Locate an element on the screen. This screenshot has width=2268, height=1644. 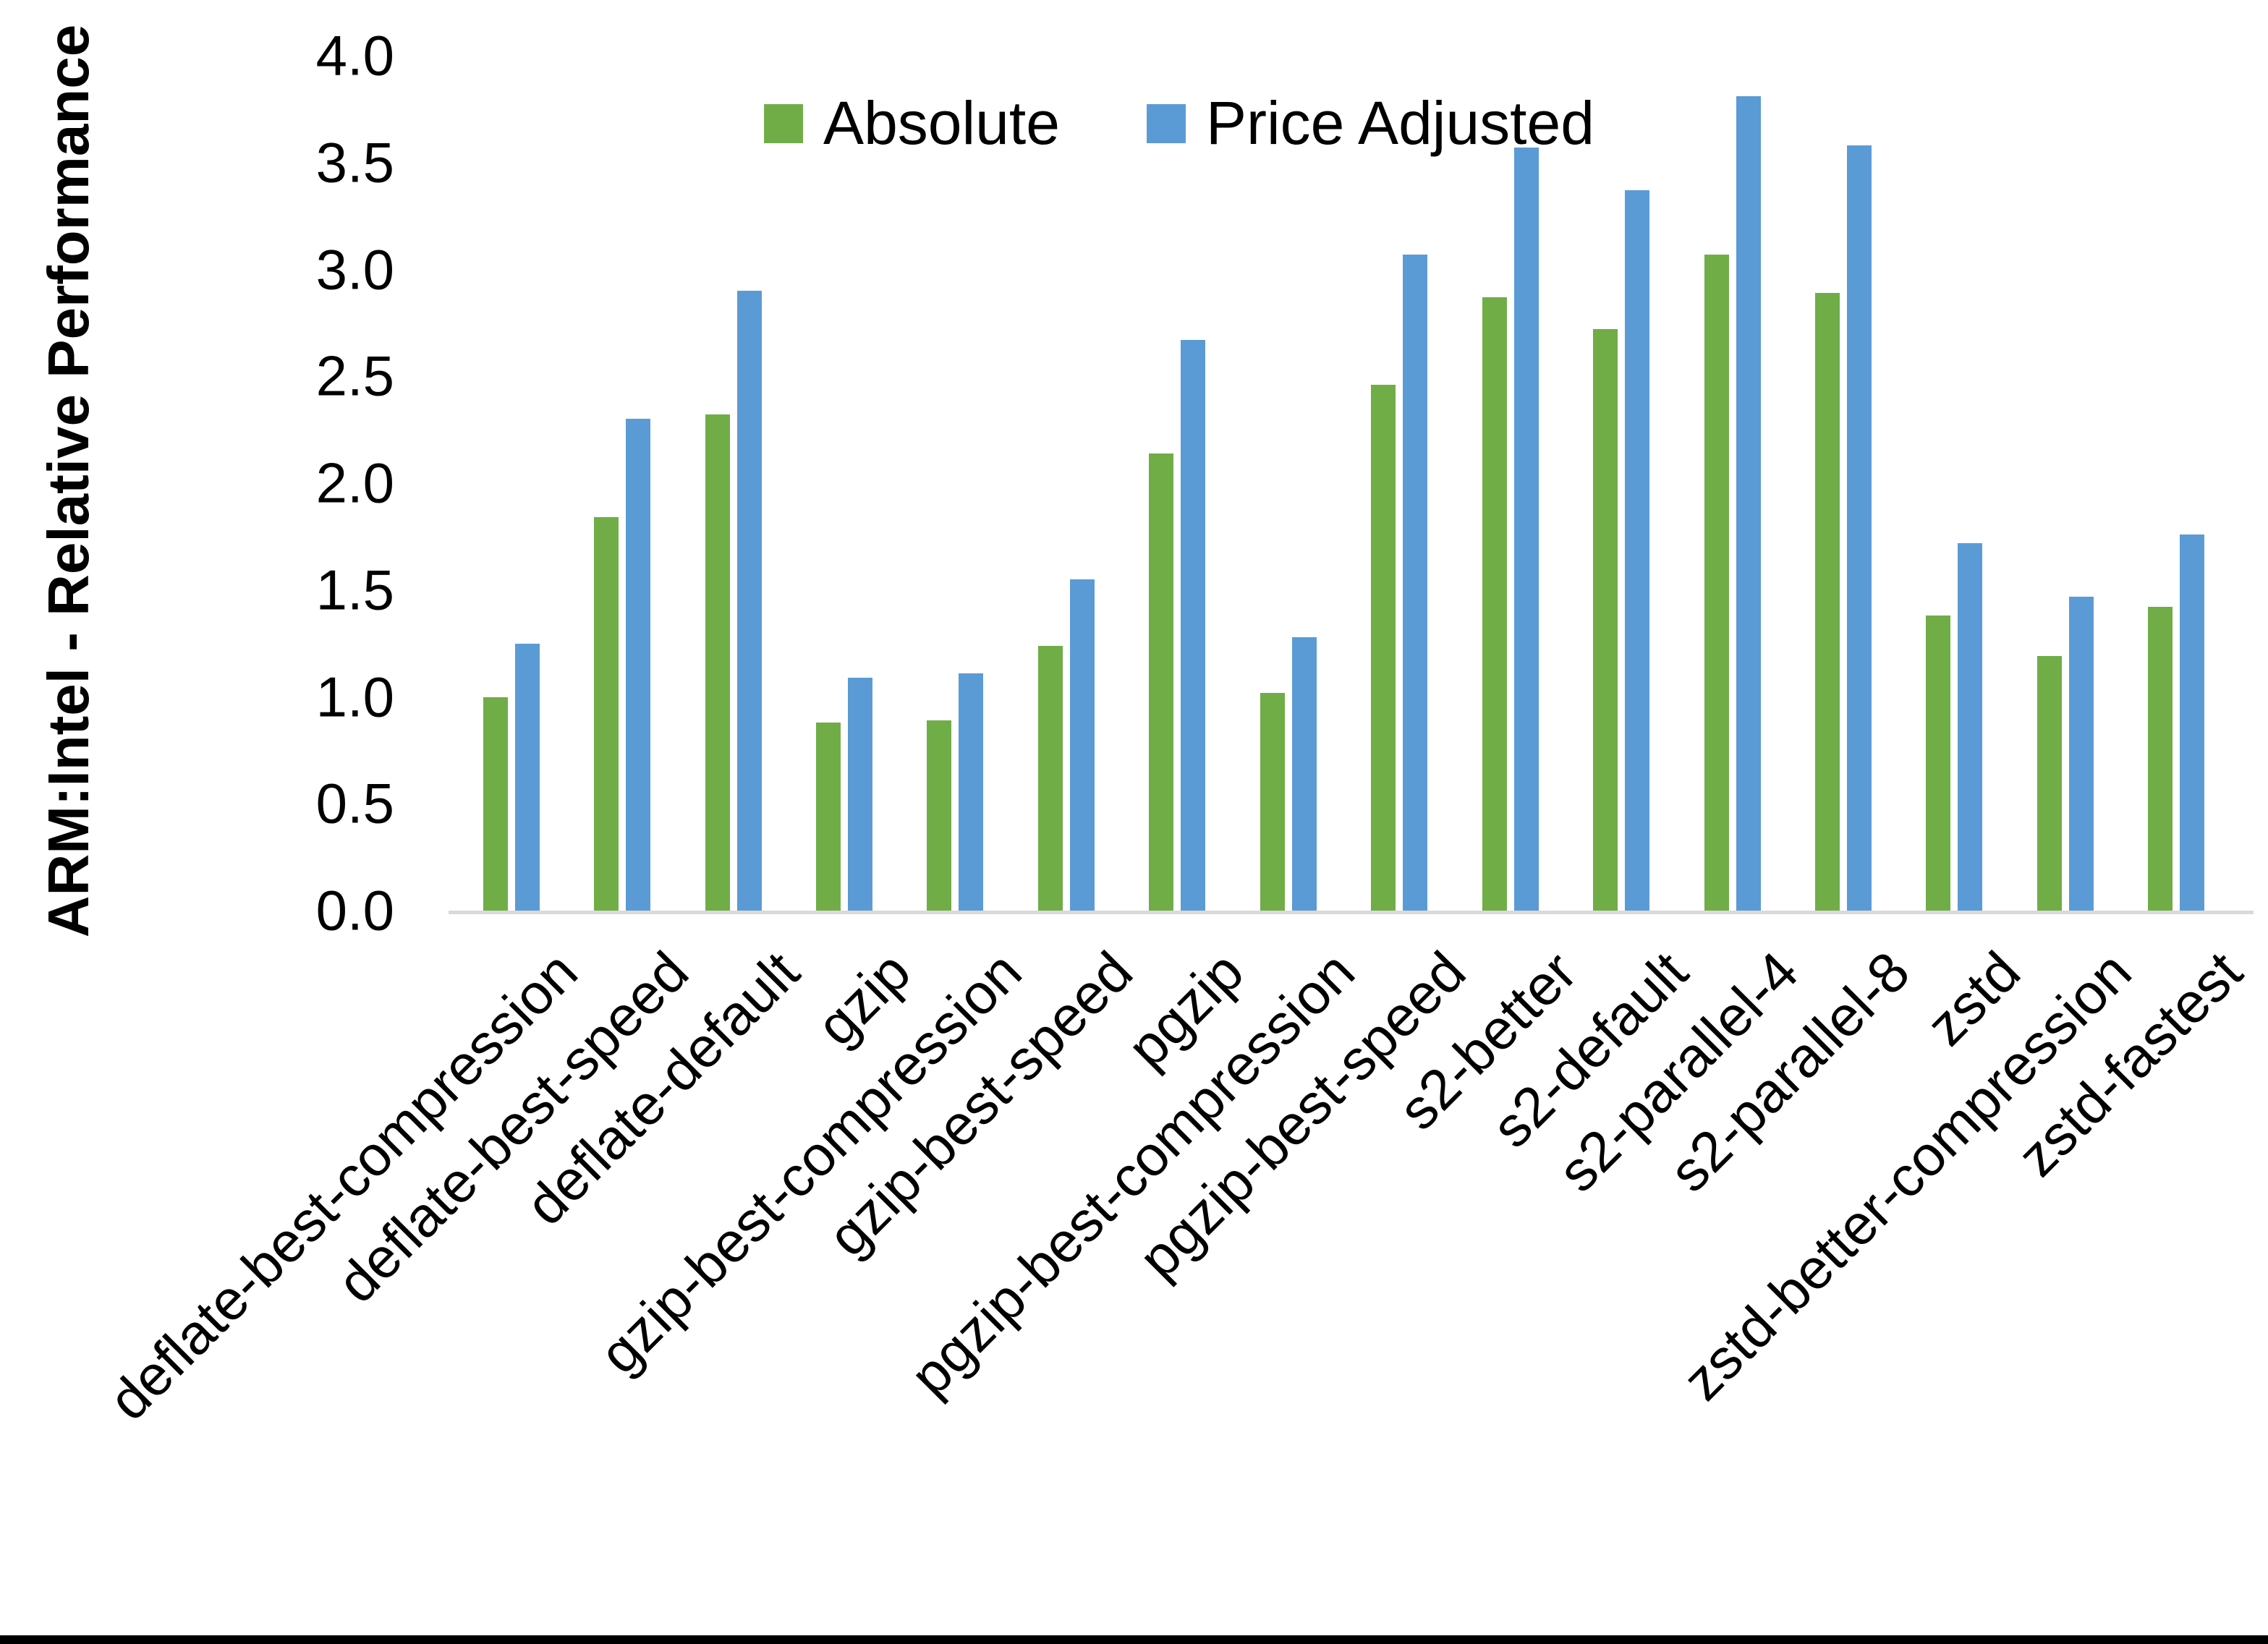
absolute-bar-zstd is located at coordinates (1938, 764).